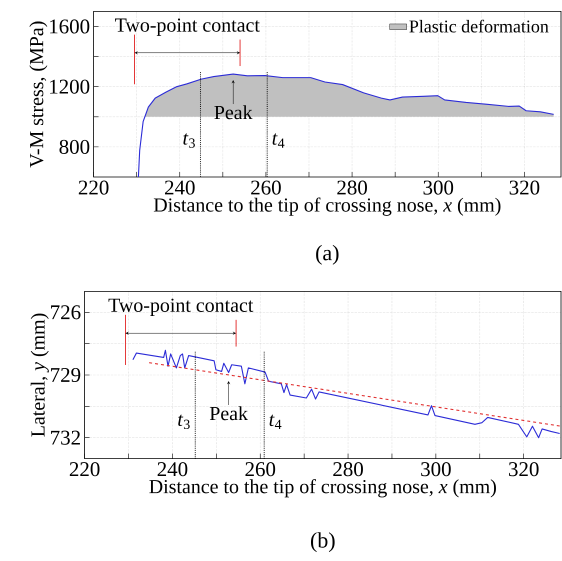 Image resolution: width=562 pixels, height=561 pixels. Describe the element at coordinates (65, 437) in the screenshot. I see `y-tick-label: 732` at that location.